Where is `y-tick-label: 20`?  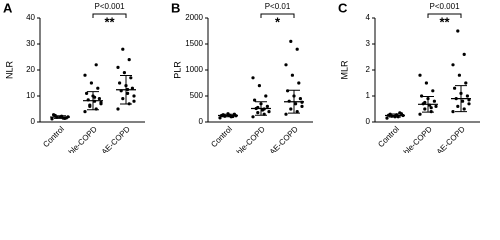 y-tick-label: 20 is located at coordinates (30, 69).